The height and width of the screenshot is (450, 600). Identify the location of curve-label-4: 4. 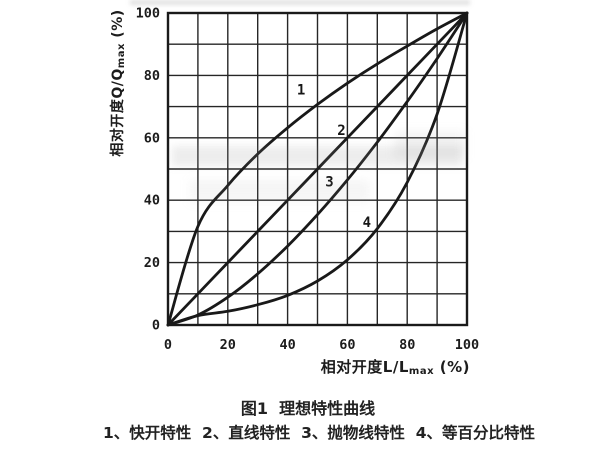
(367, 223).